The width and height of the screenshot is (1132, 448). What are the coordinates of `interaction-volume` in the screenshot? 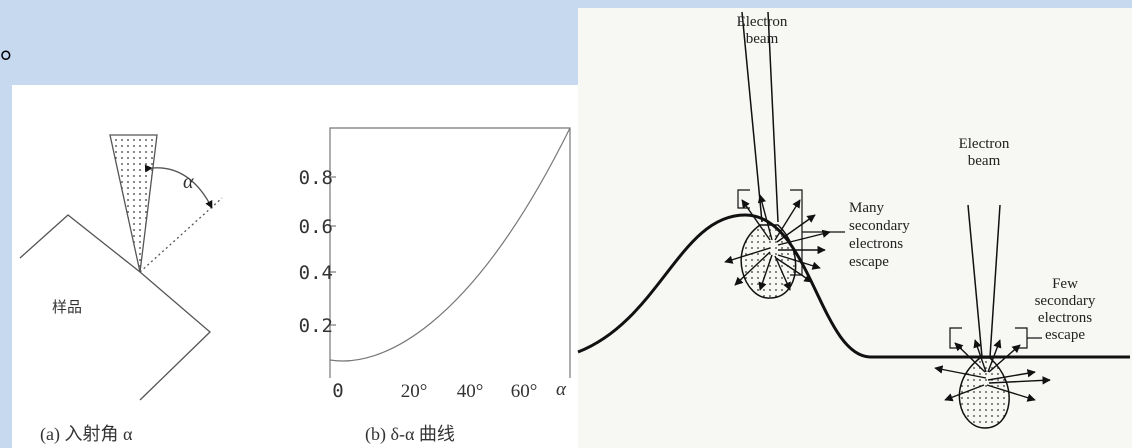 It's located at (768, 261).